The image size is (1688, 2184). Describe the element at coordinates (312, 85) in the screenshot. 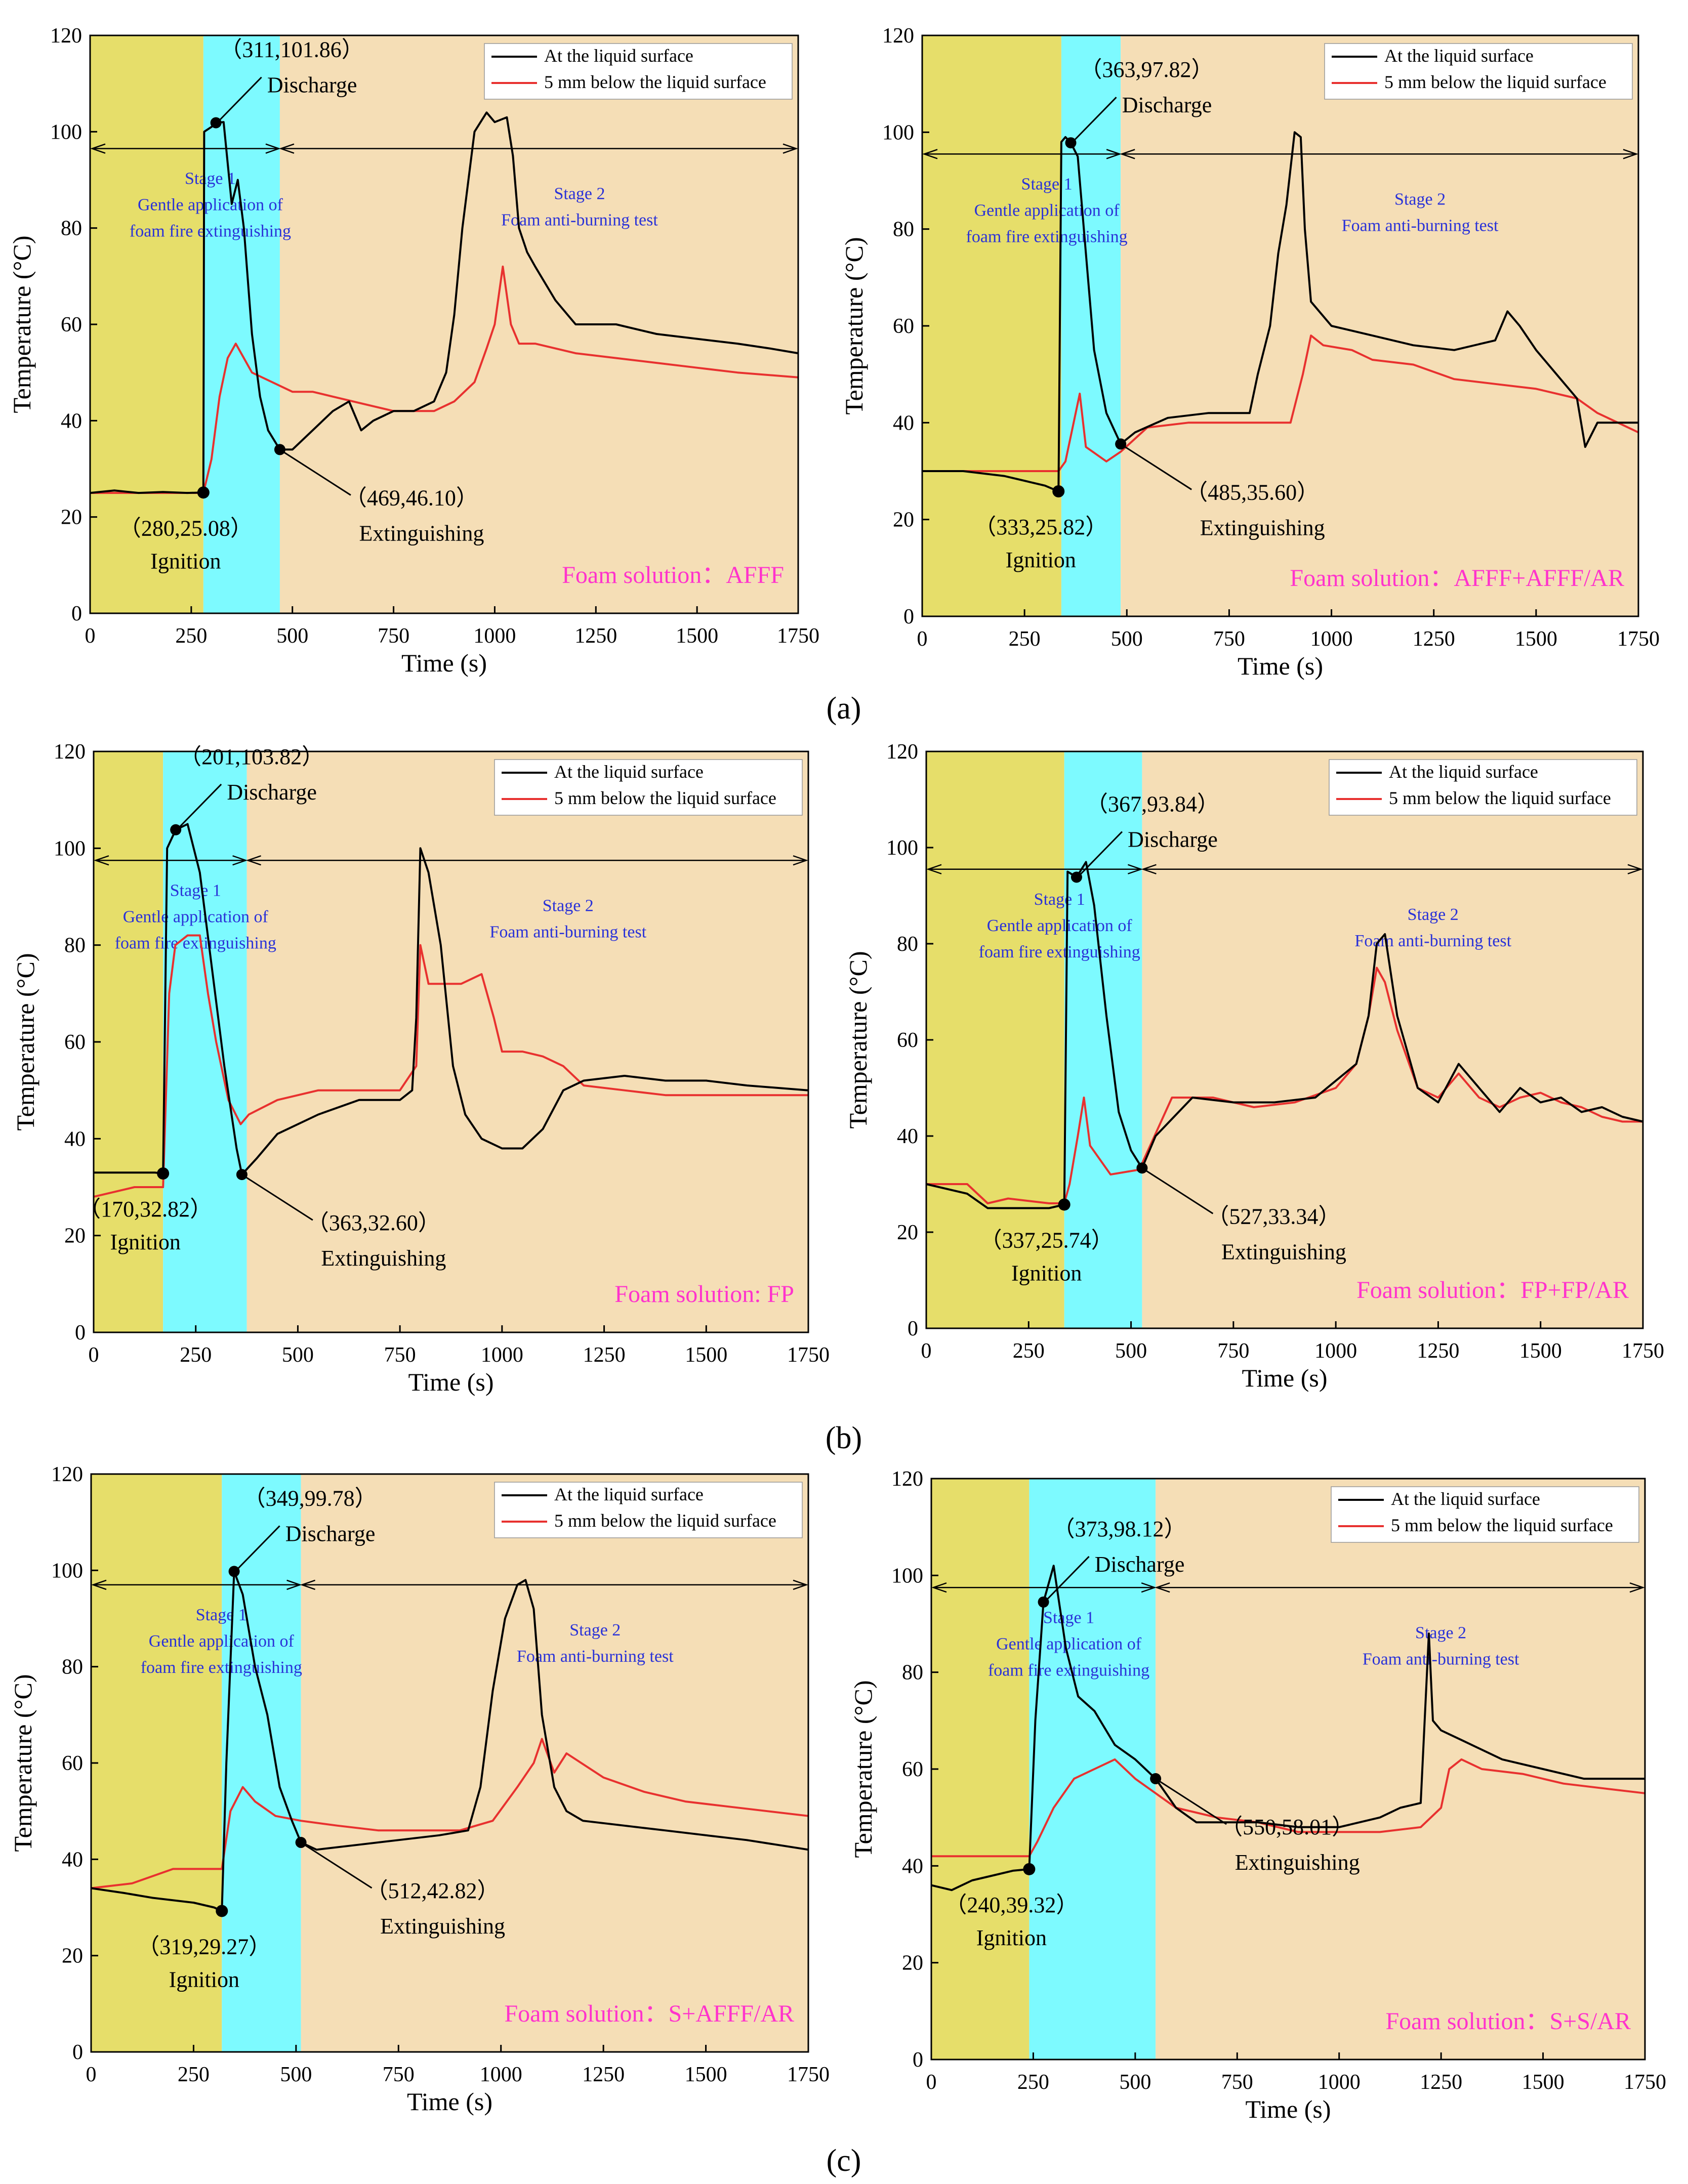

I see `discharge-label: Discharge` at that location.